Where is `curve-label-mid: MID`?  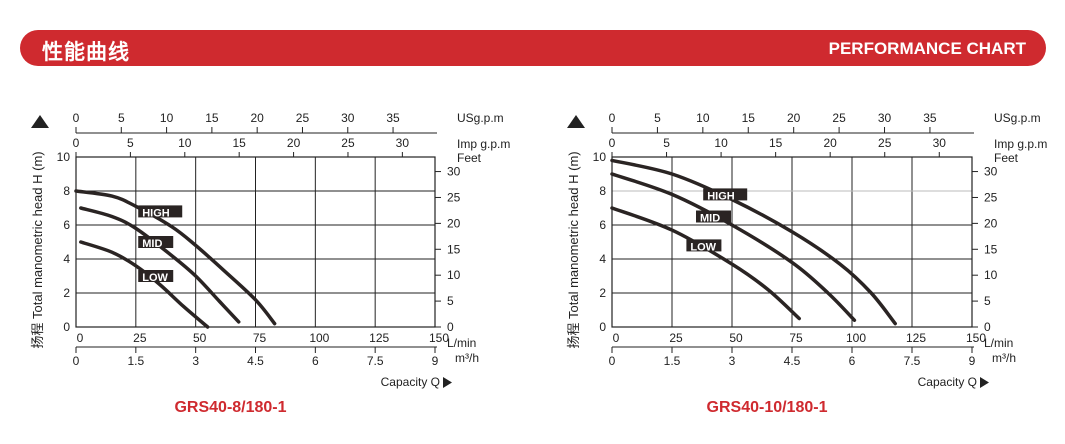
curve-label-mid: MID is located at coordinates (152, 244).